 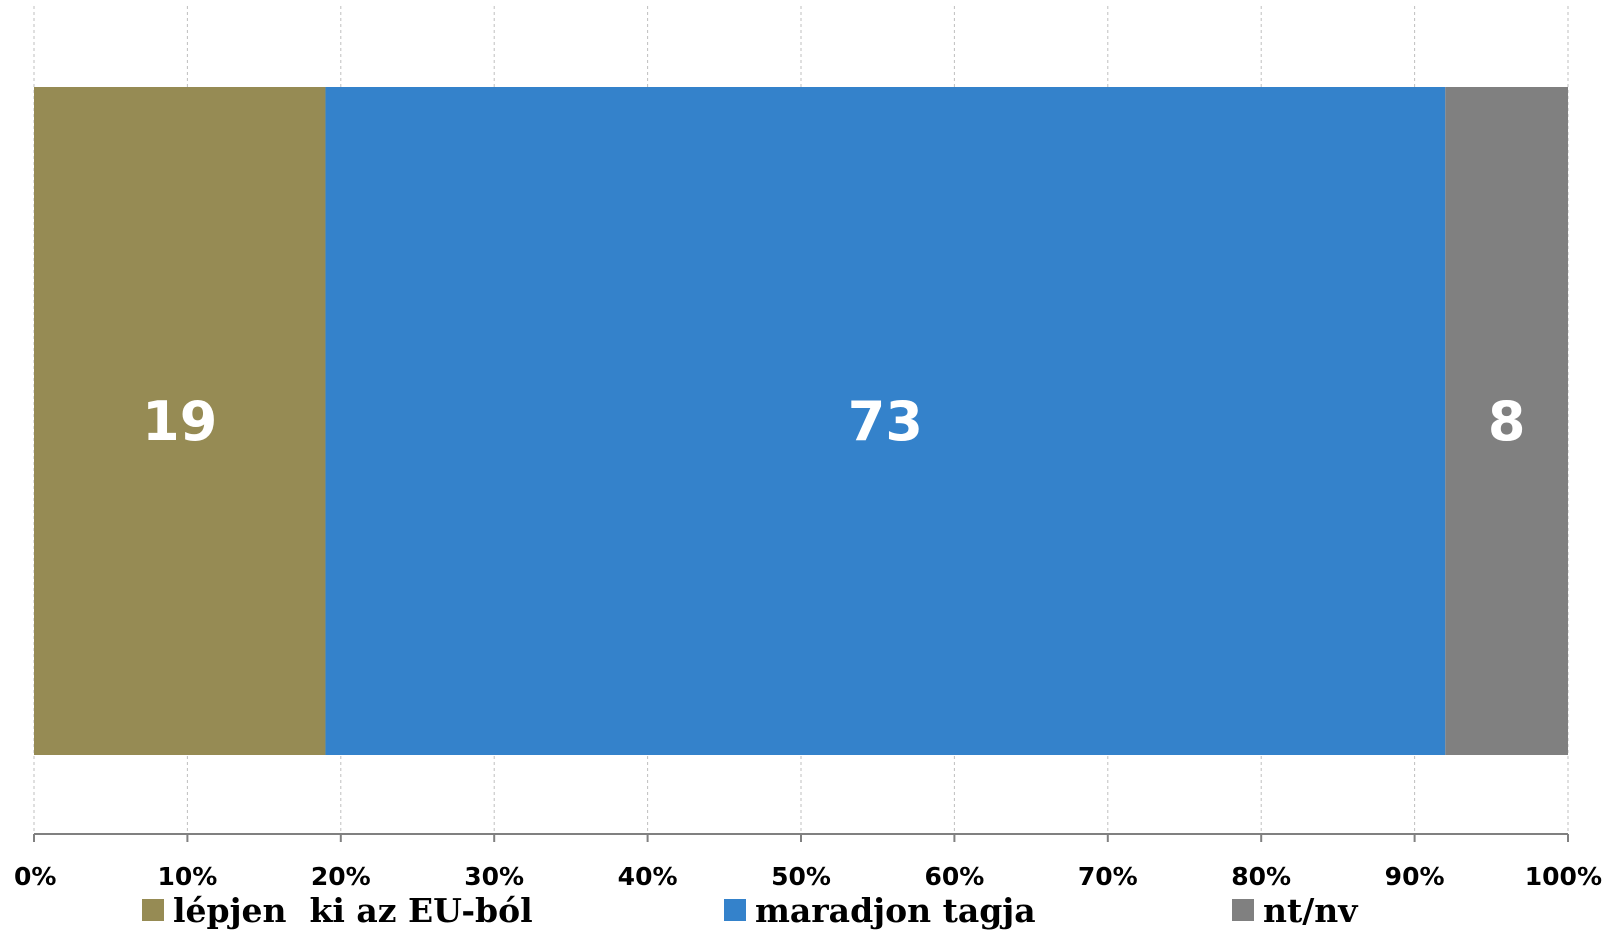 I want to click on x-tick-label: 0%, so click(x=35, y=876).